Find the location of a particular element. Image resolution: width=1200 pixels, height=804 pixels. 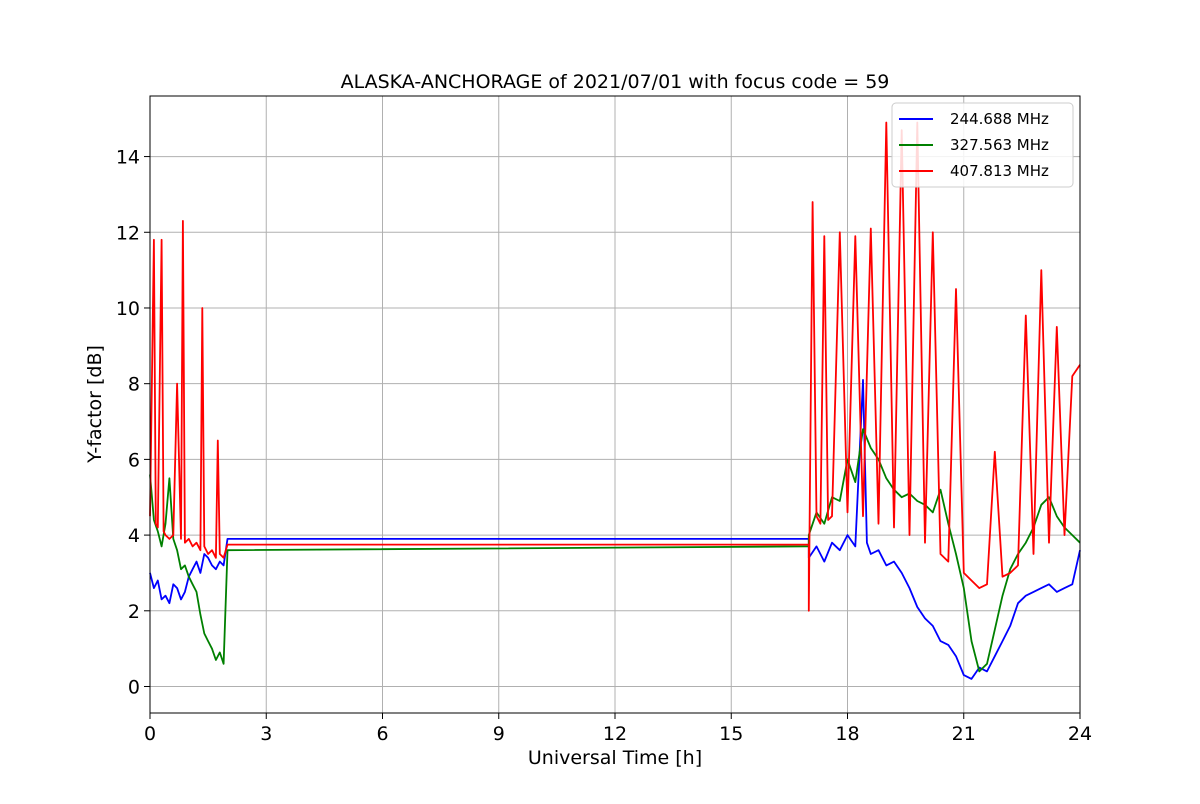

x-tick-label: 6 is located at coordinates (382, 734).